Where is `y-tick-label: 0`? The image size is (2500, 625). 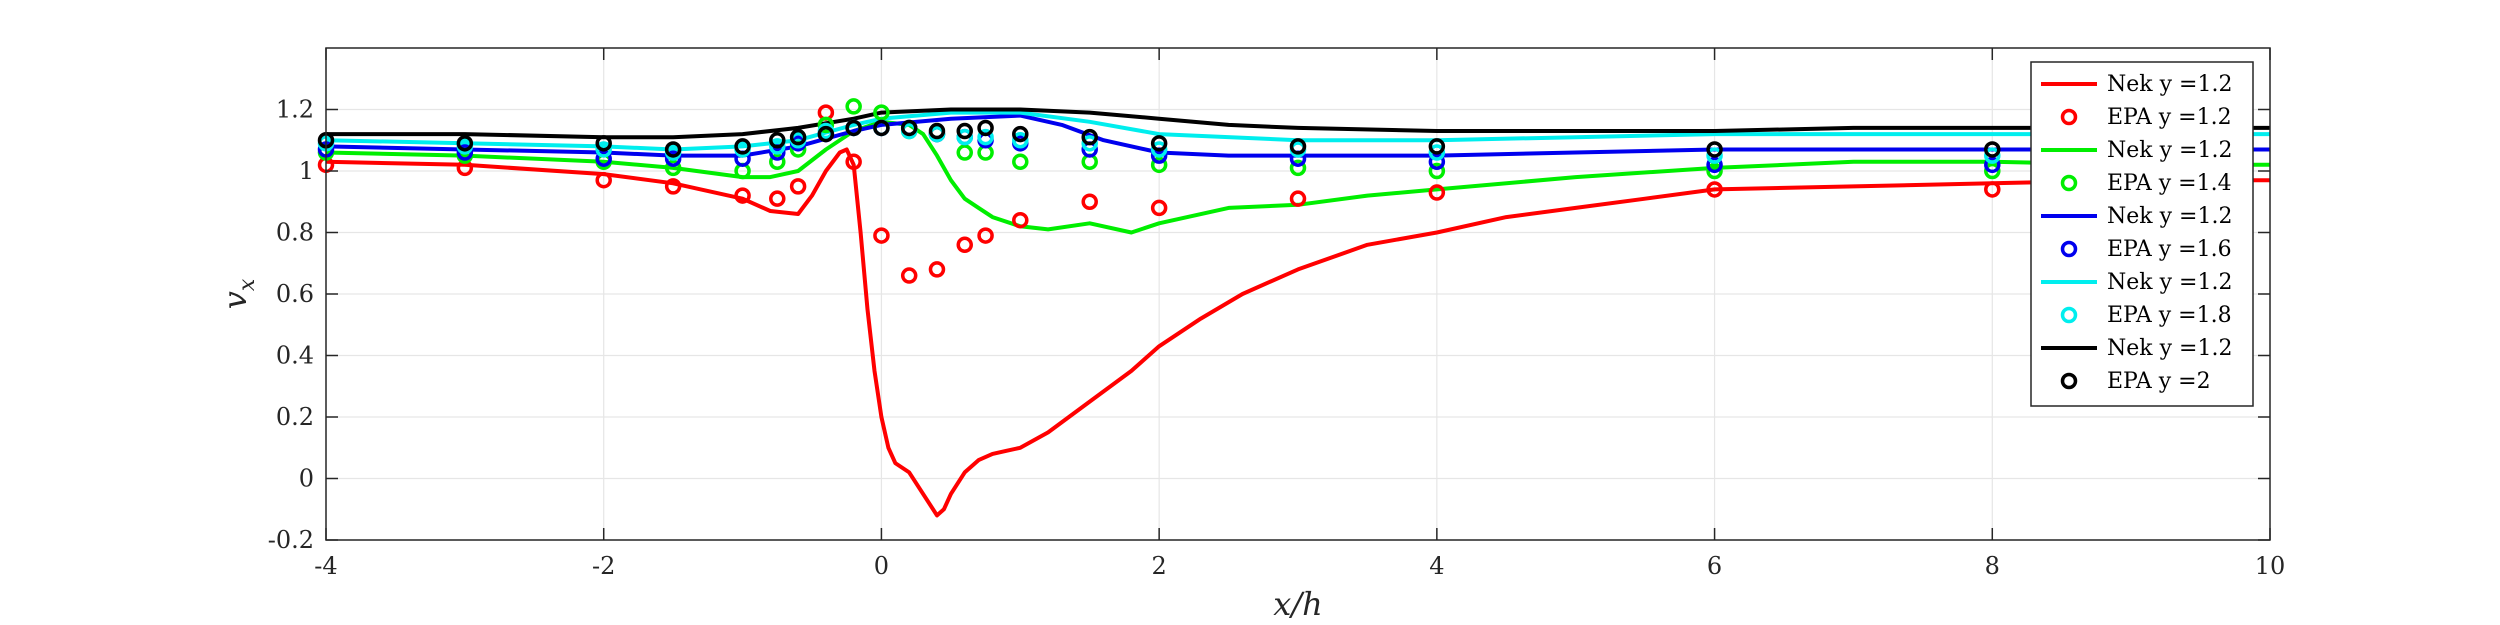
y-tick-label: 0 is located at coordinates (306, 479).